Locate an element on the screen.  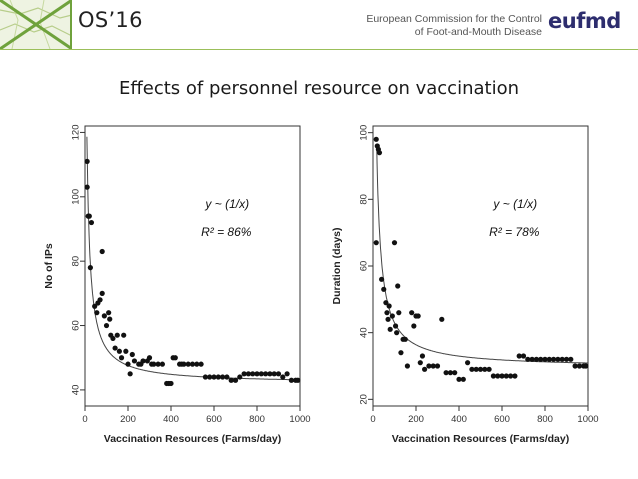
y-tick-label: 80 is located at coordinates (364, 199).